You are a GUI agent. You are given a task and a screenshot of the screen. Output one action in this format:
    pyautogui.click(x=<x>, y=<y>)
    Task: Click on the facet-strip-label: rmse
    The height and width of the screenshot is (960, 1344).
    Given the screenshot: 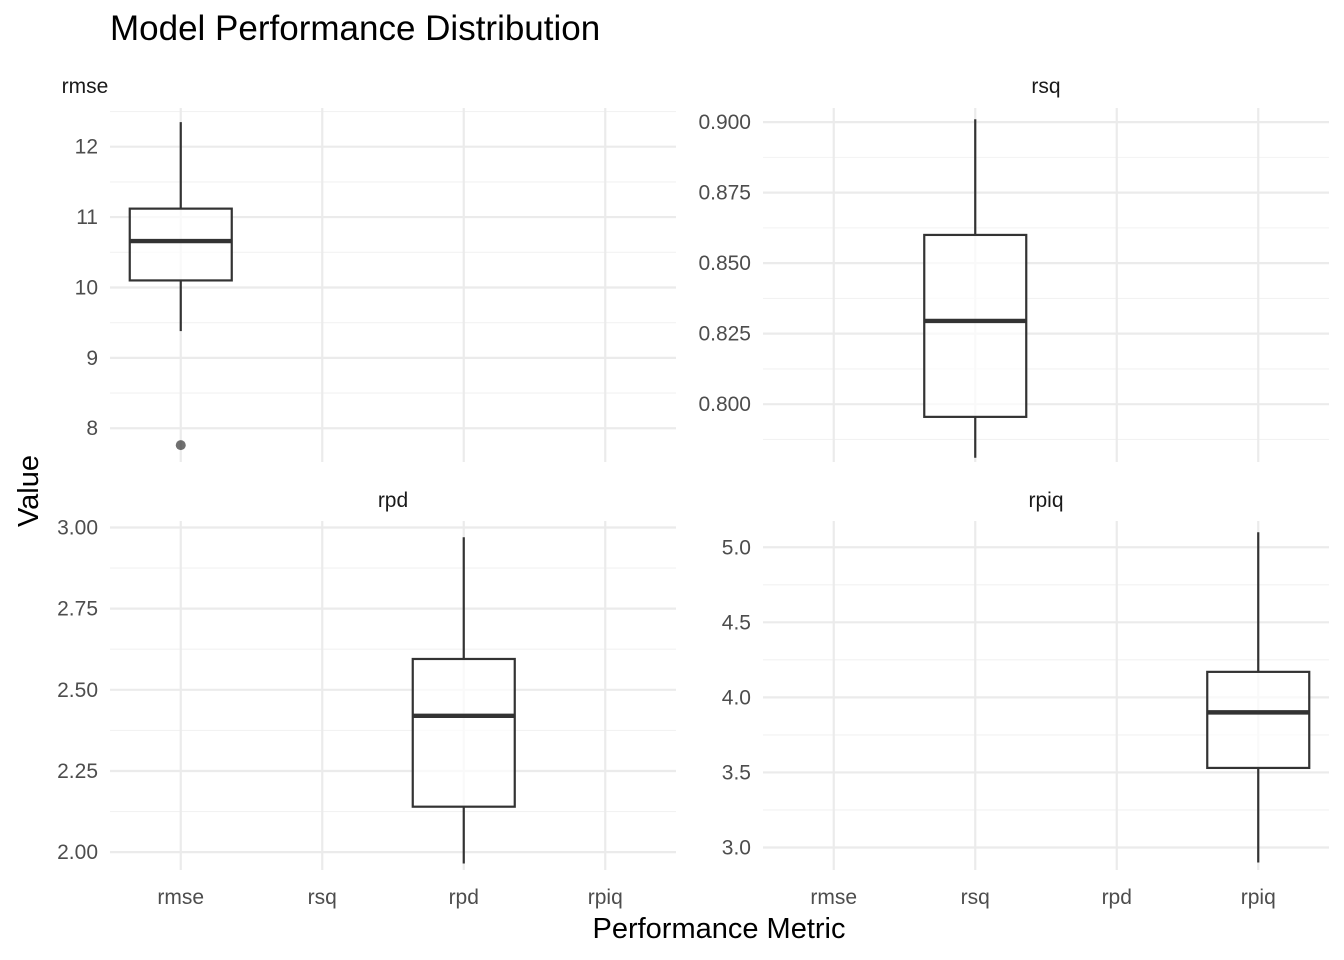 What is the action you would take?
    pyautogui.click(x=85, y=86)
    